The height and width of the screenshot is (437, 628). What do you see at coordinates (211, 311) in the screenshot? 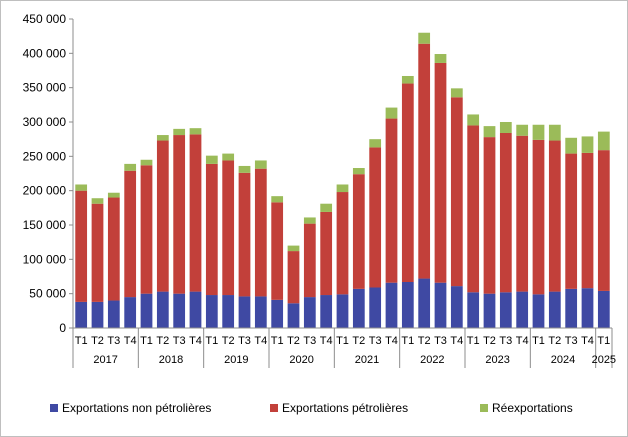
I see `bar-segment-s0-q8` at bounding box center [211, 311].